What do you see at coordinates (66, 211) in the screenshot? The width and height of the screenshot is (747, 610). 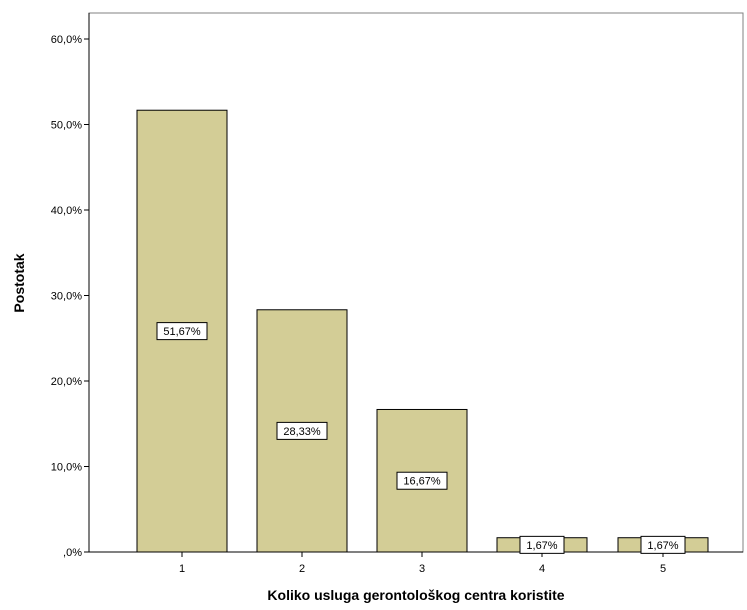 I see `y-tick-label: 40,0%` at bounding box center [66, 211].